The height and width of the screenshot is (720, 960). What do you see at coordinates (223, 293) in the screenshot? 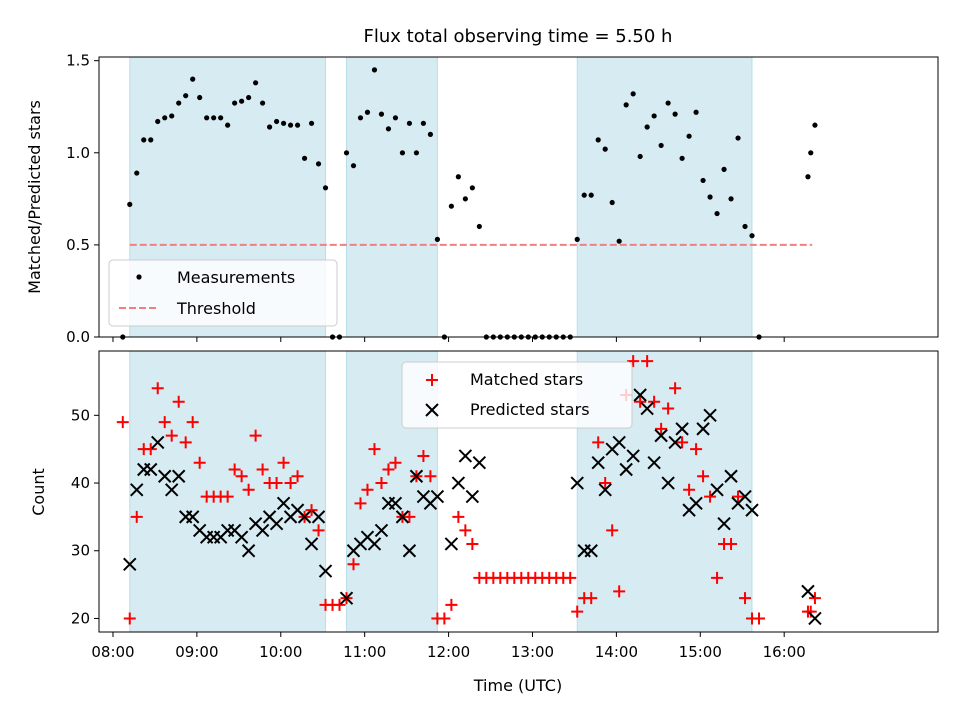
I see `top-legend-box` at bounding box center [223, 293].